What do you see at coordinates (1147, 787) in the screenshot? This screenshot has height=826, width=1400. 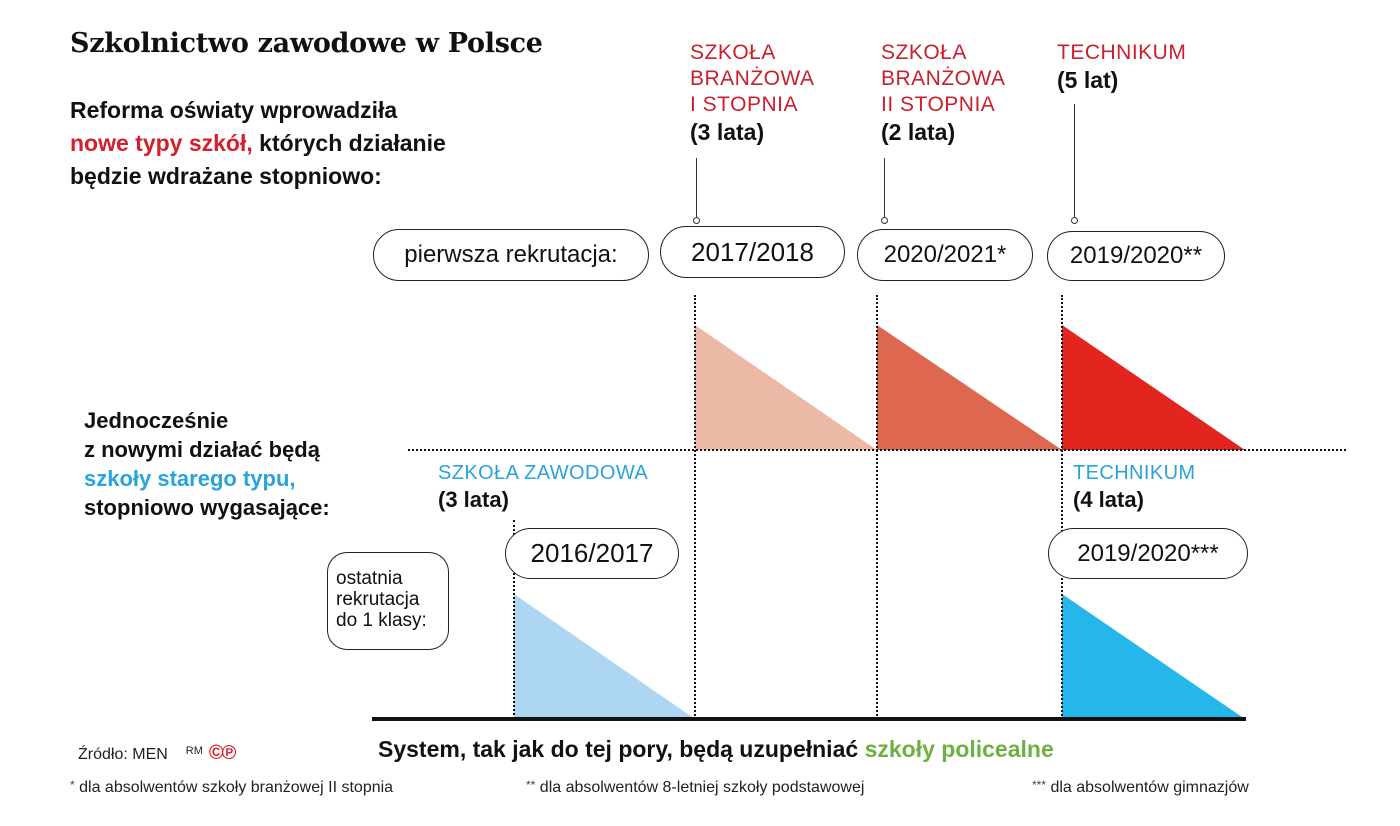 I see `footnote-text: dla absolwentów gimnazjów` at bounding box center [1147, 787].